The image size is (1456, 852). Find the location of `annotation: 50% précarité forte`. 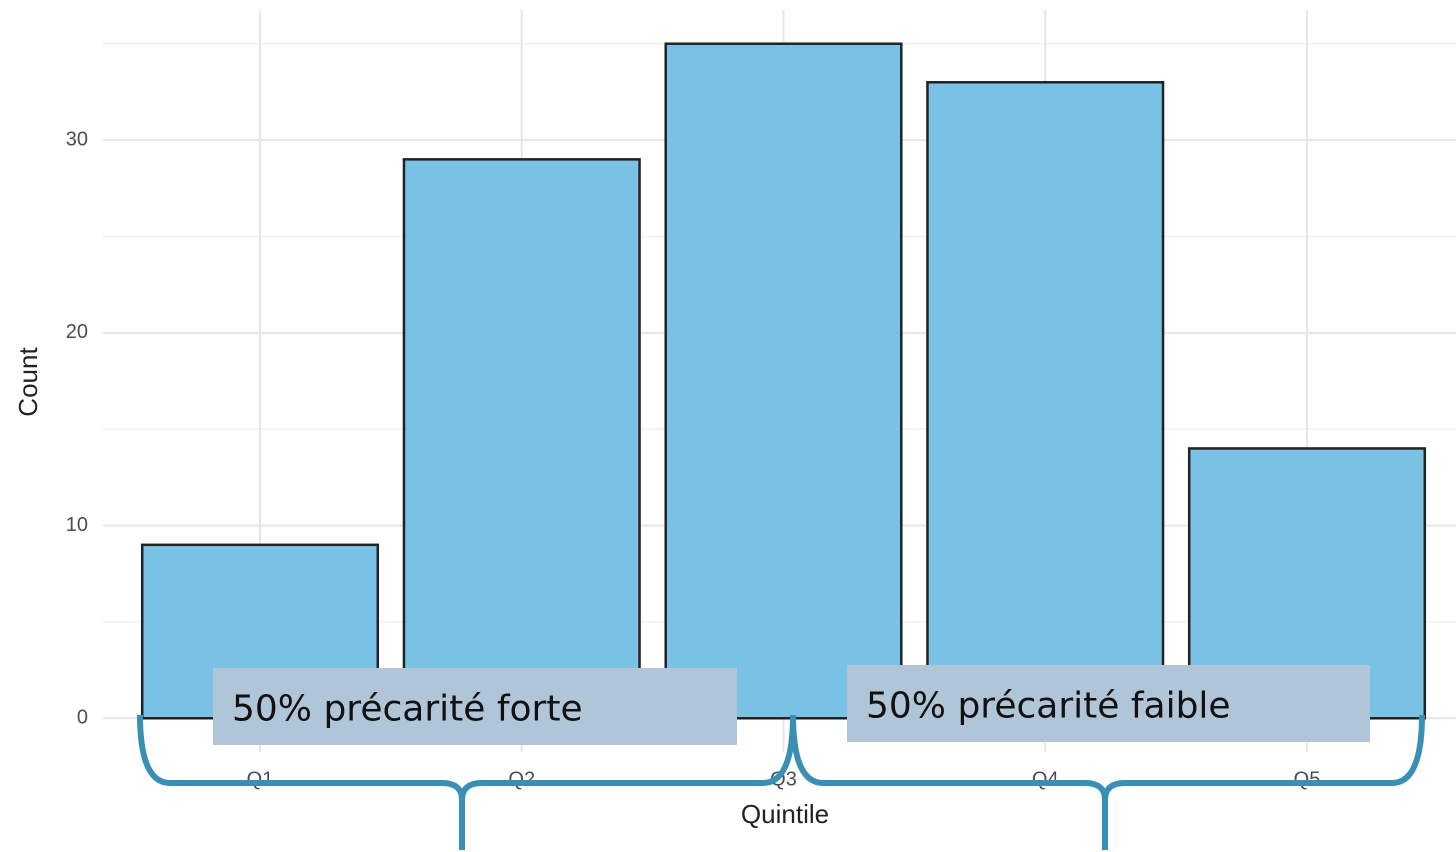

annotation: 50% précarité forte is located at coordinates (407, 709).